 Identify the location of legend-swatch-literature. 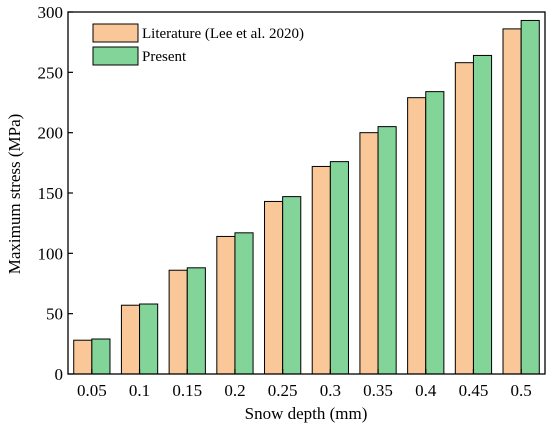
(115, 33).